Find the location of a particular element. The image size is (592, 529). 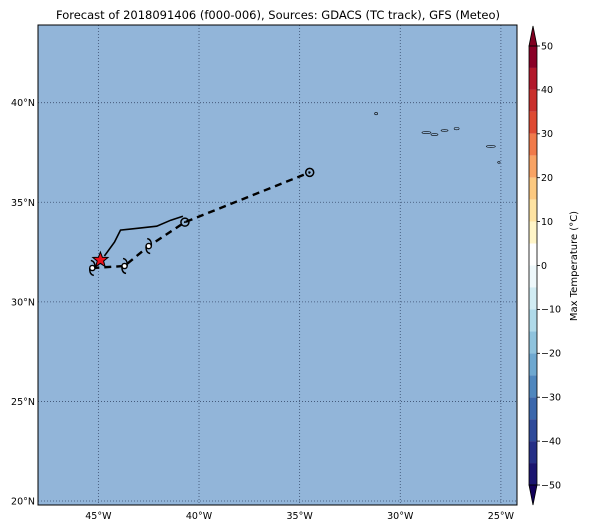

longitude-labels: 45°W 40°W 35°W 30°W 25°W is located at coordinates (299, 516).